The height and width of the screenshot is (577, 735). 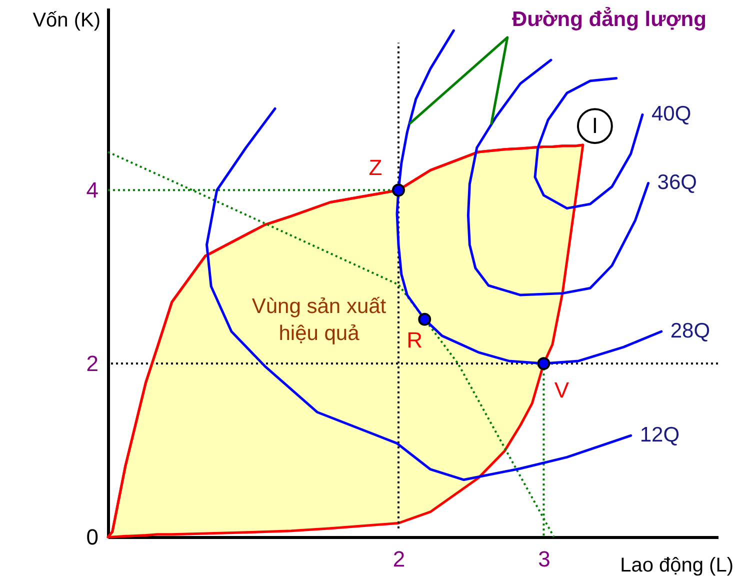 What do you see at coordinates (414, 339) in the screenshot?
I see `annotation: R` at bounding box center [414, 339].